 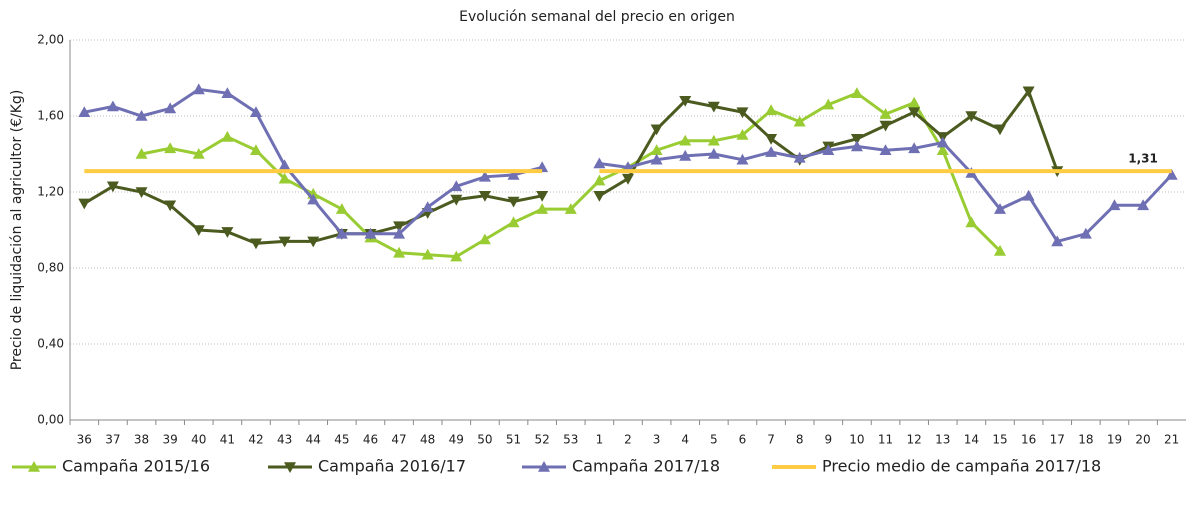 What do you see at coordinates (1085, 440) in the screenshot?
I see `x-tick-label: 18` at bounding box center [1085, 440].